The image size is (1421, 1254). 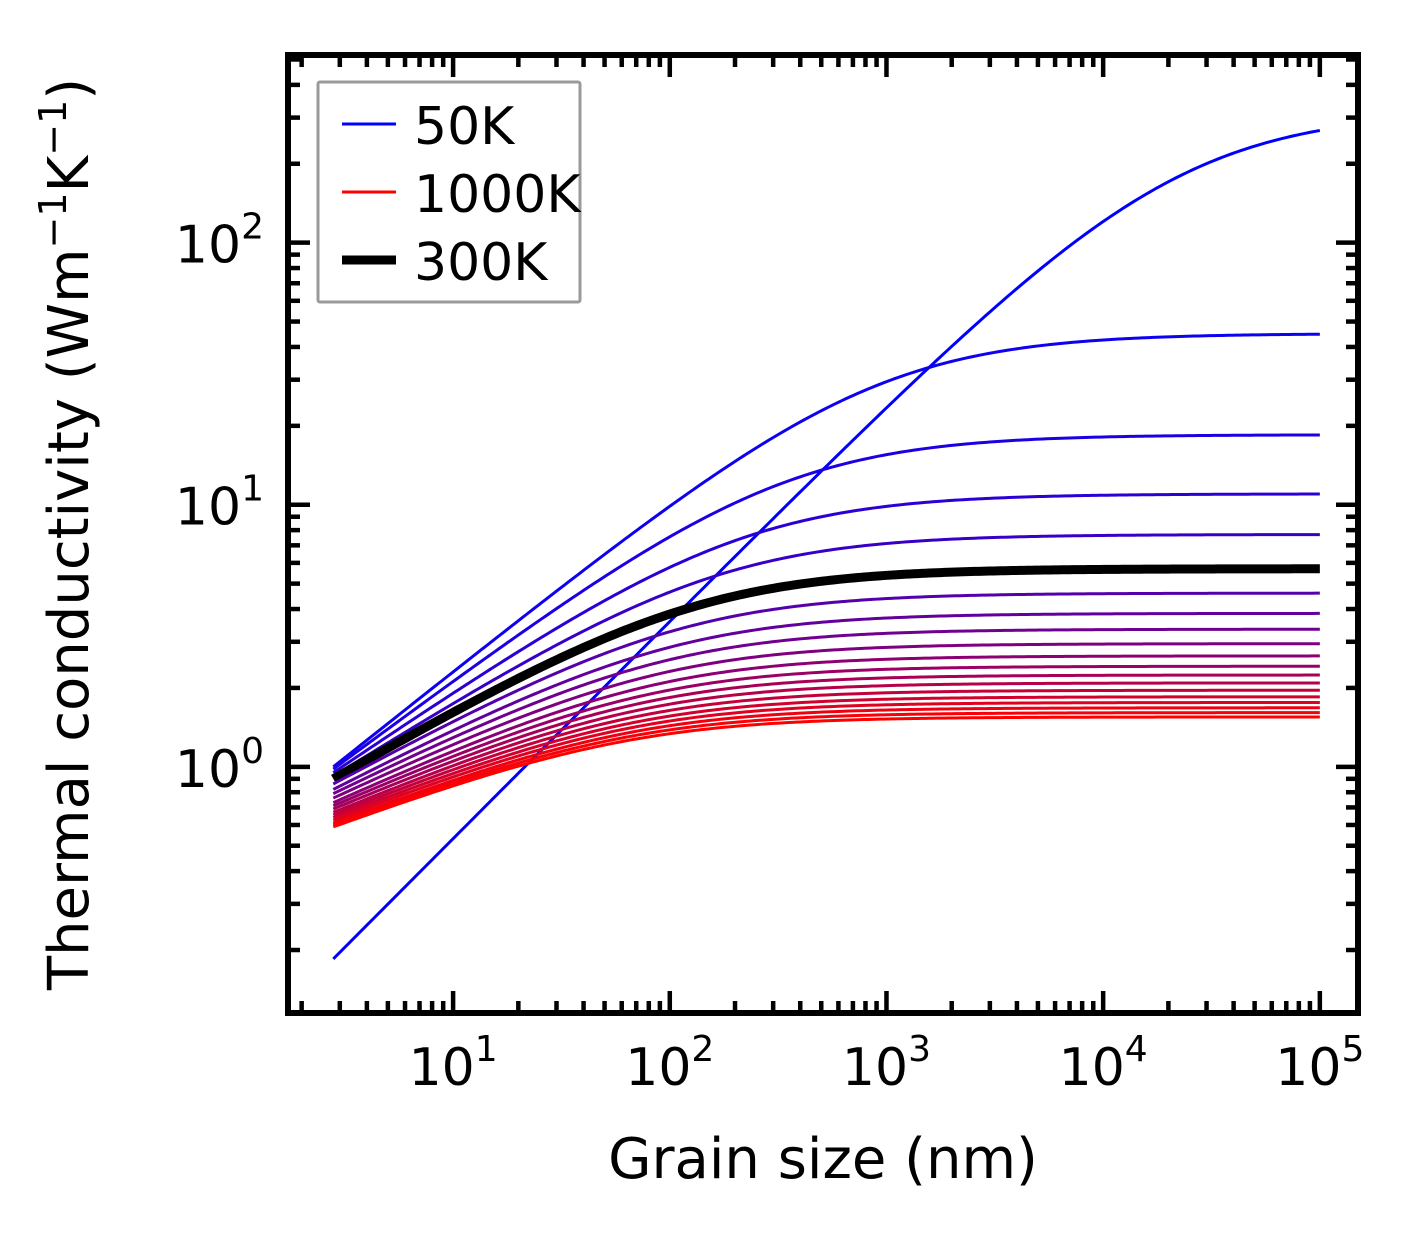 I want to click on x-tick-label: 10⁵, so click(x=1319, y=1063).